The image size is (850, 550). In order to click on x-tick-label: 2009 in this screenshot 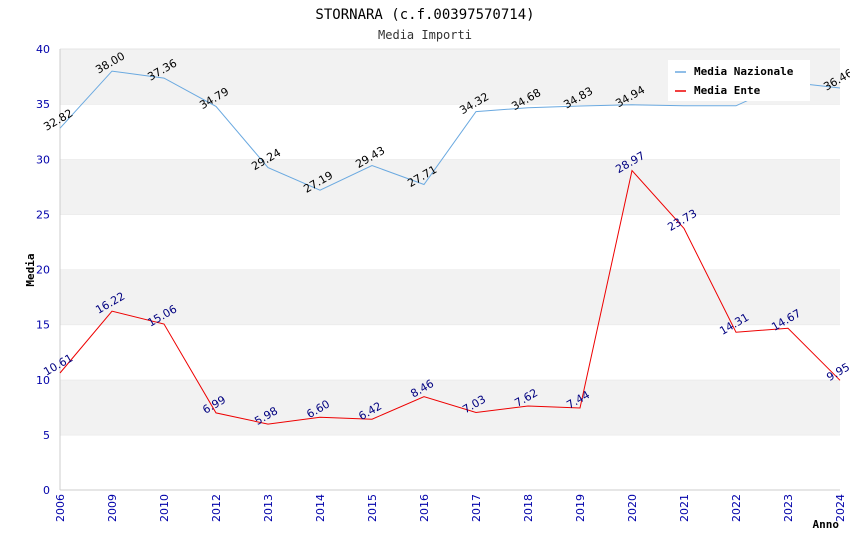, I will do `click(112, 508)`.